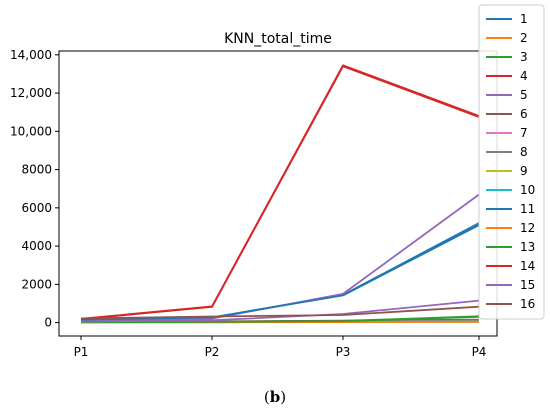 This screenshot has width=550, height=413. I want to click on legend-label-12: 12, so click(527, 228).